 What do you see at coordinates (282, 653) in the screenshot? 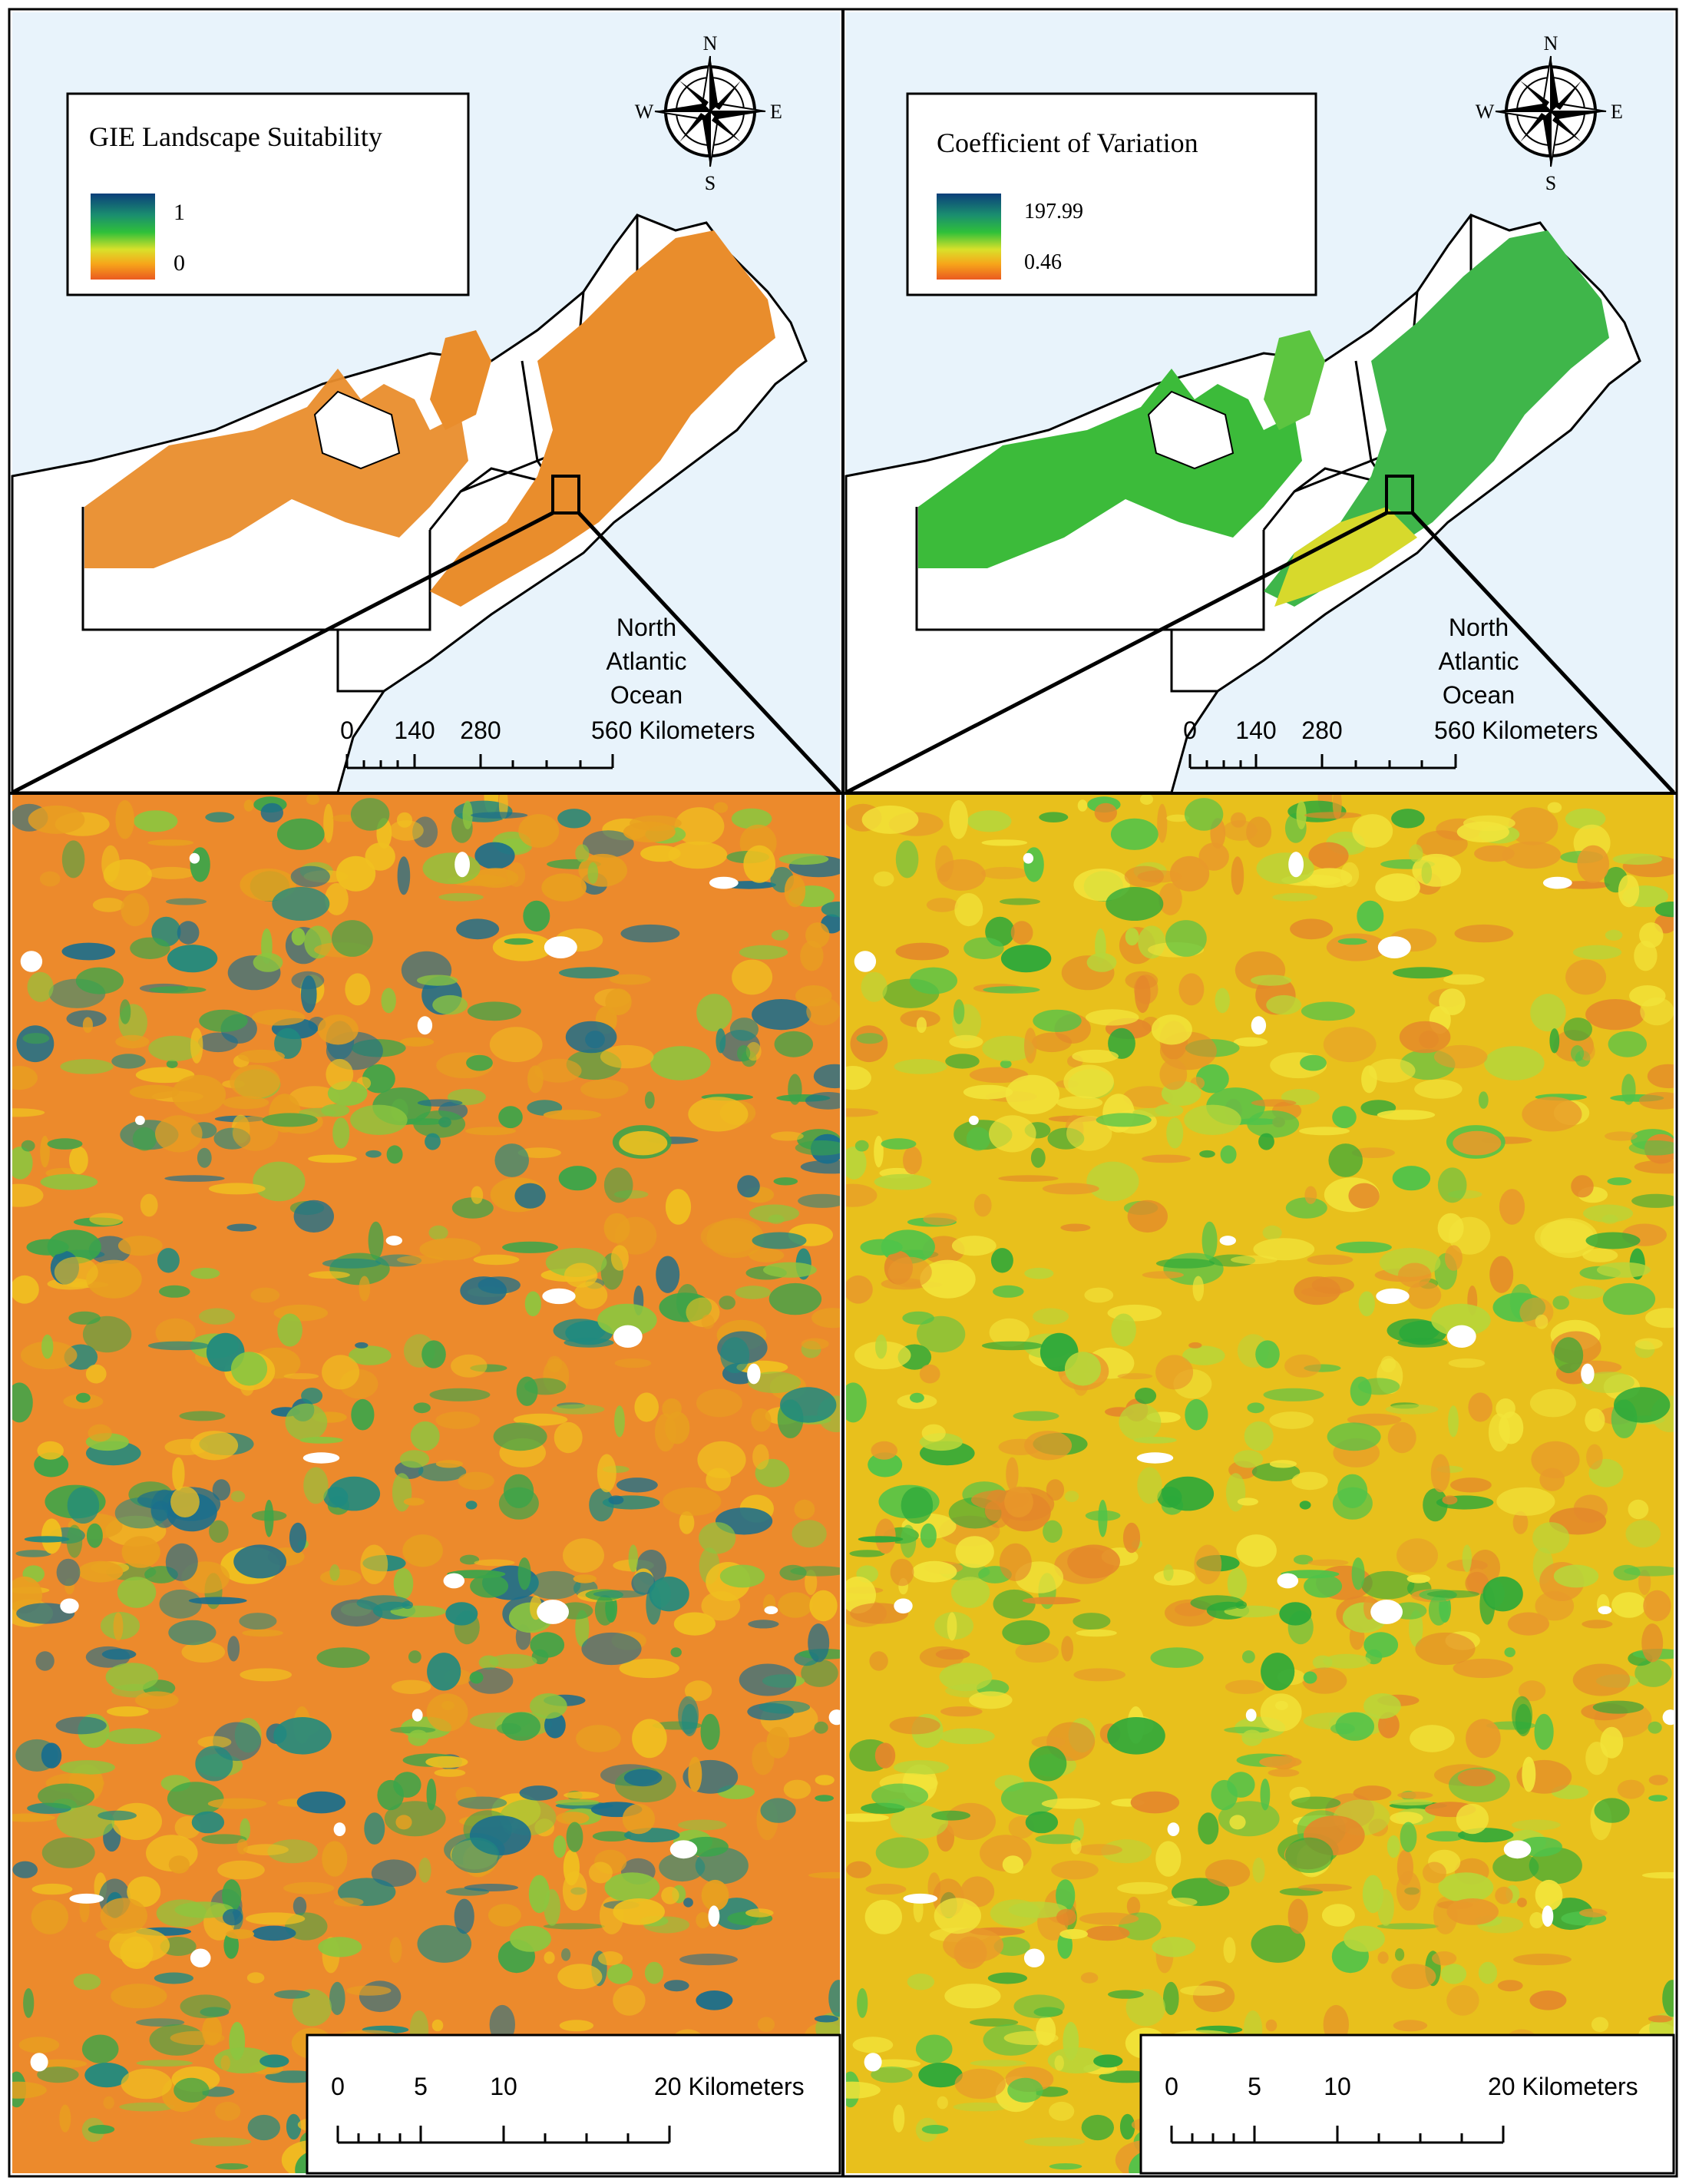
I see `zoom-line` at bounding box center [282, 653].